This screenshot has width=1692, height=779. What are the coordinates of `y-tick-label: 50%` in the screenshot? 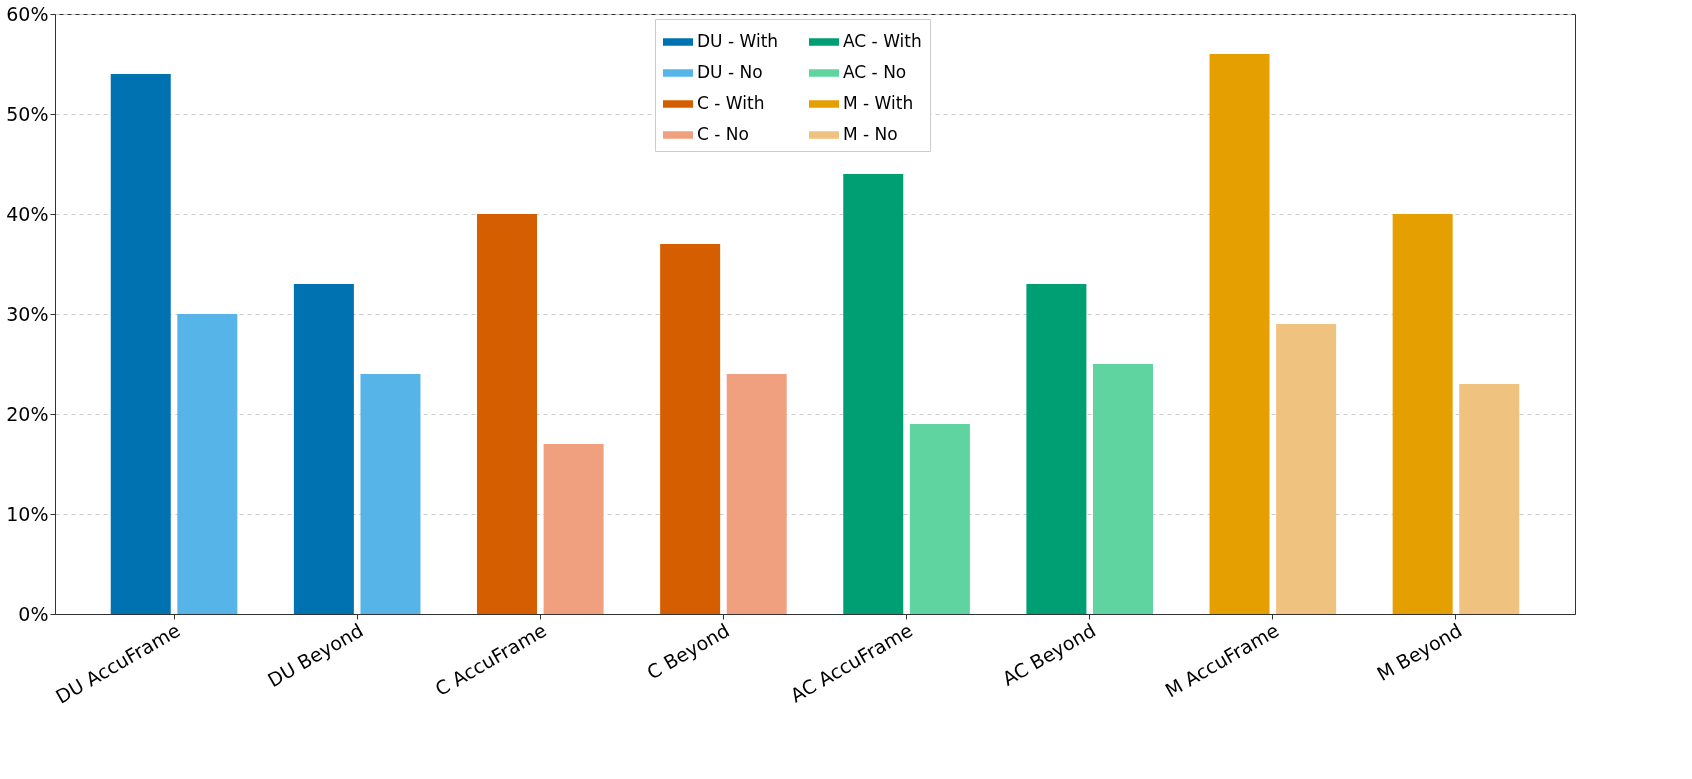 It's located at (27, 113).